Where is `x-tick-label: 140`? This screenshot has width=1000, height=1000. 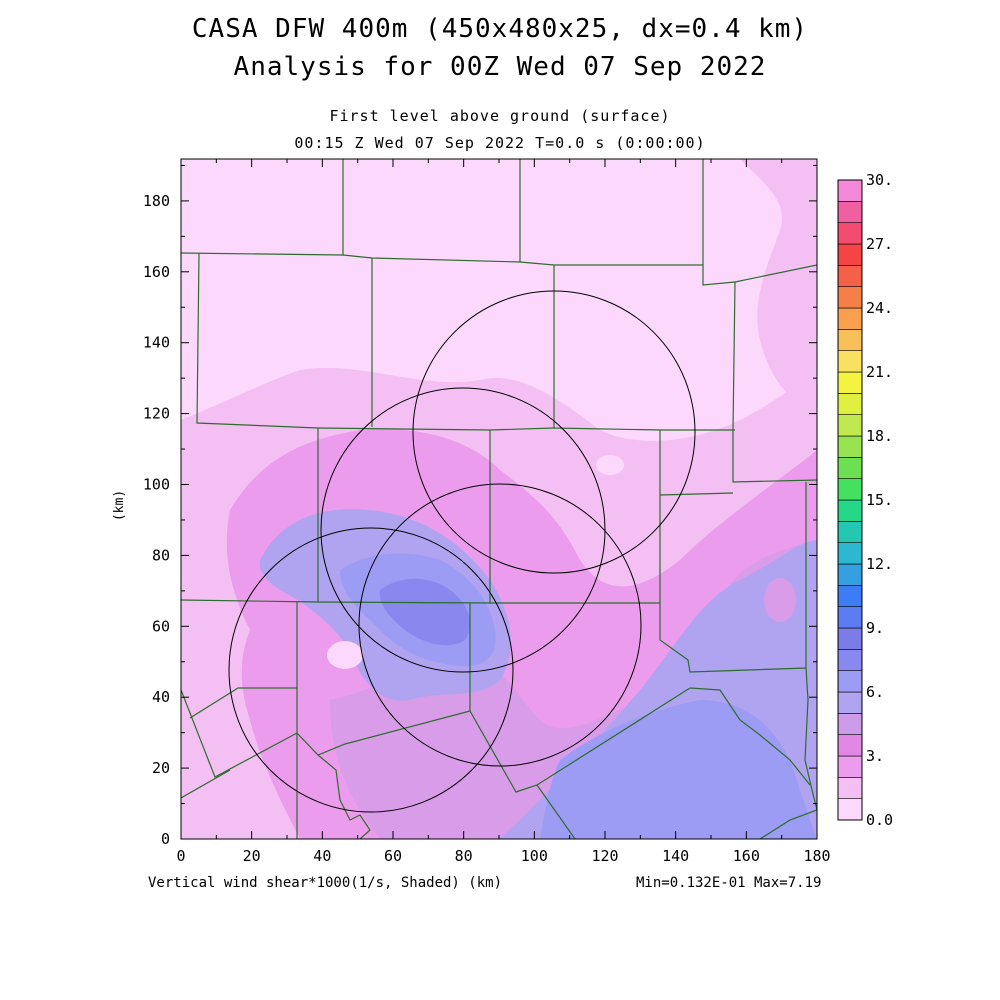
x-tick-label: 140 is located at coordinates (675, 856).